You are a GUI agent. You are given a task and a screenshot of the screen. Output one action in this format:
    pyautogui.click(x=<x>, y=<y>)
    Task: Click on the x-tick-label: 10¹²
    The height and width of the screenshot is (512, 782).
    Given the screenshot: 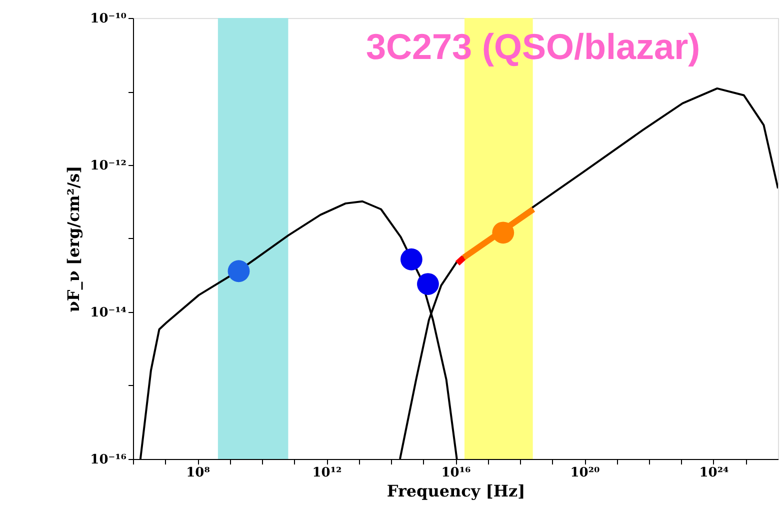 What is the action you would take?
    pyautogui.click(x=327, y=473)
    